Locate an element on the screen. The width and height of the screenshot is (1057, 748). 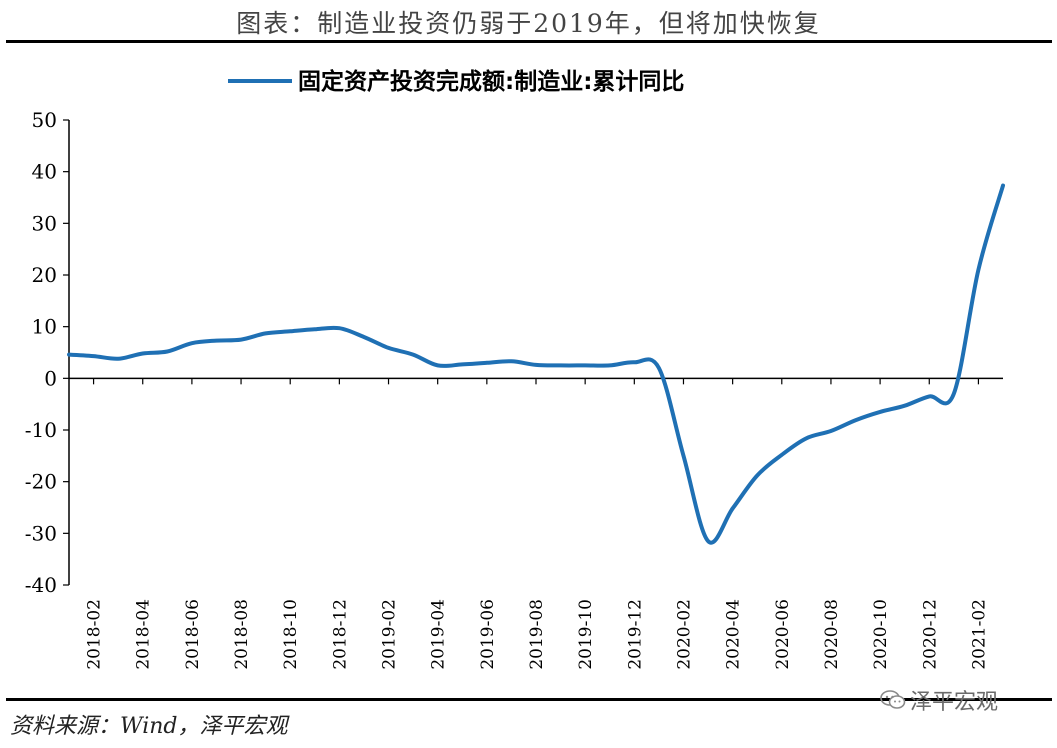
x-tick-label: 2018-06 is located at coordinates (193, 634).